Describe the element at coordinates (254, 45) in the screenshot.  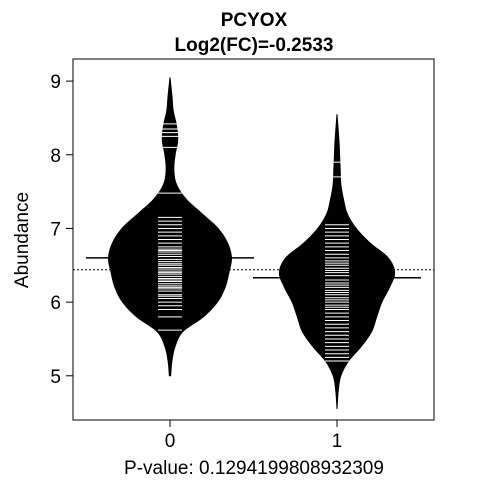
I see `chart-subtitle: Log2(FC)=-0.2533` at that location.